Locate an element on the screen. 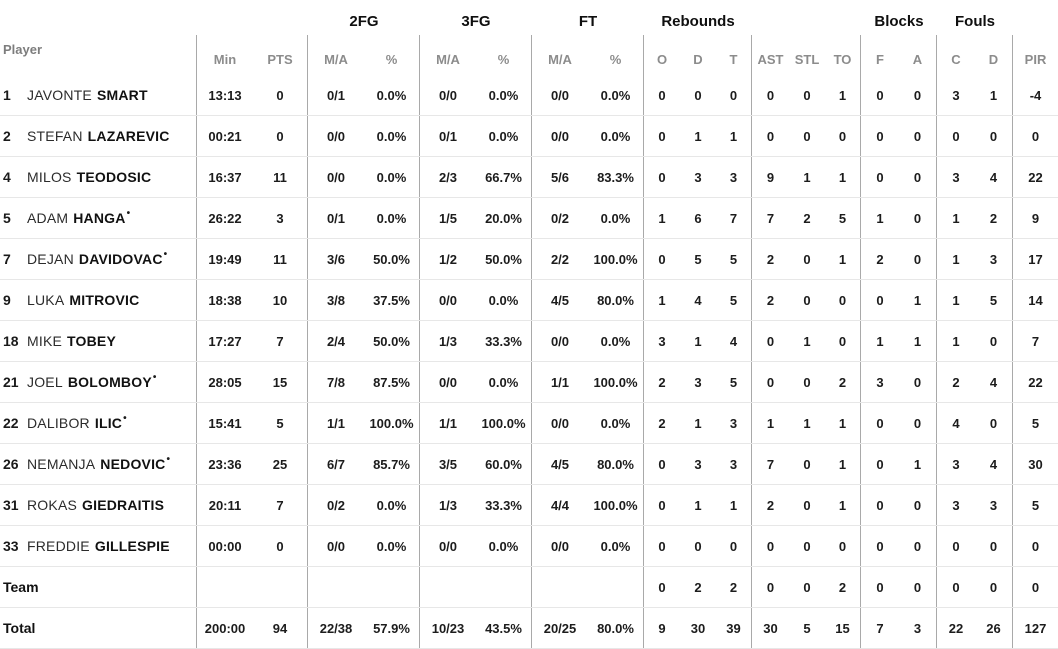  stat-stl: 0 is located at coordinates (807, 382).